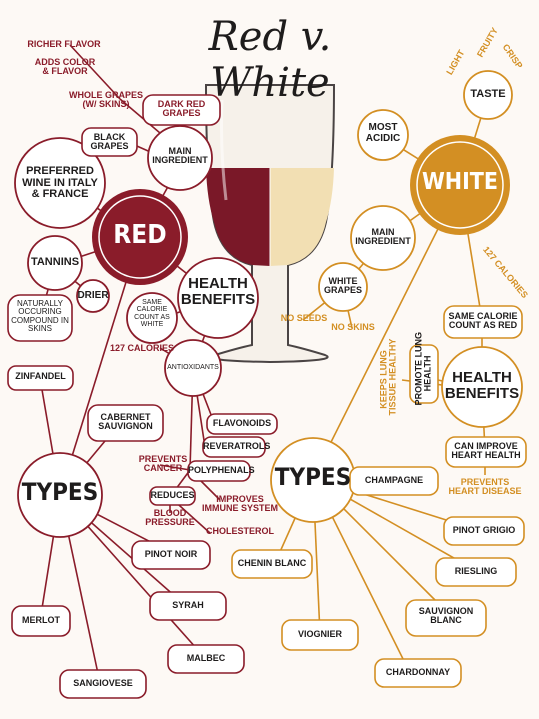 Image resolution: width=539 pixels, height=719 pixels. What do you see at coordinates (237, 446) in the screenshot?
I see `reveratrols-label: REVERATROLS` at bounding box center [237, 446].